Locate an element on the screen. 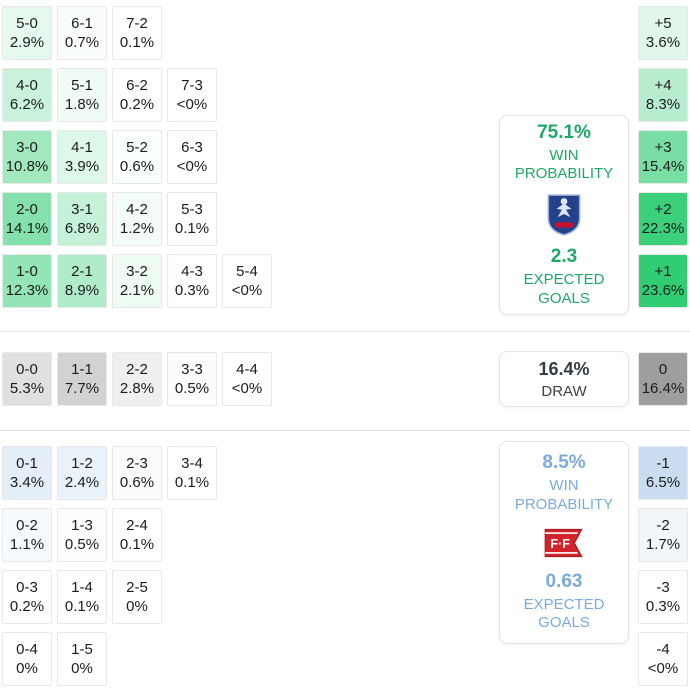 Image resolution: width=690 pixels, height=694 pixels. score-label: 3-0 is located at coordinates (27, 147).